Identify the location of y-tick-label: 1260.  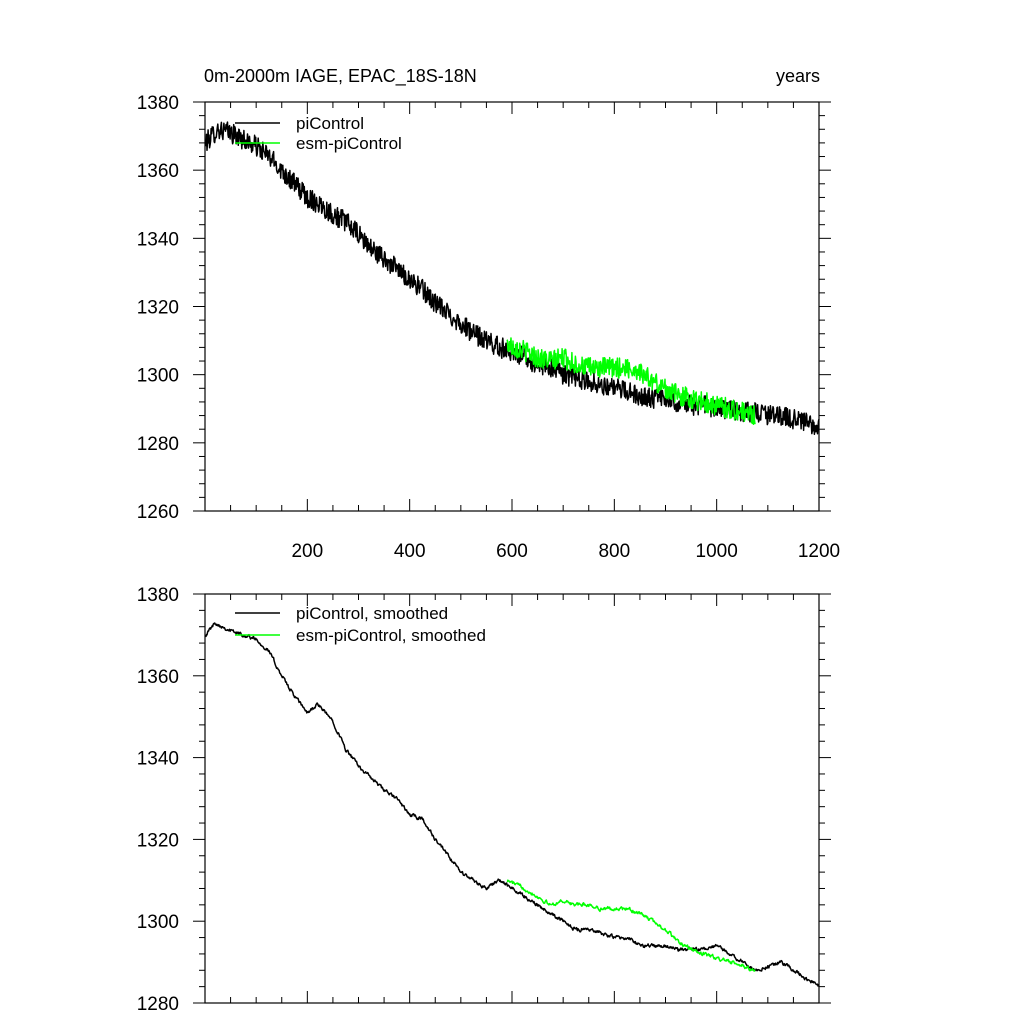
(158, 512).